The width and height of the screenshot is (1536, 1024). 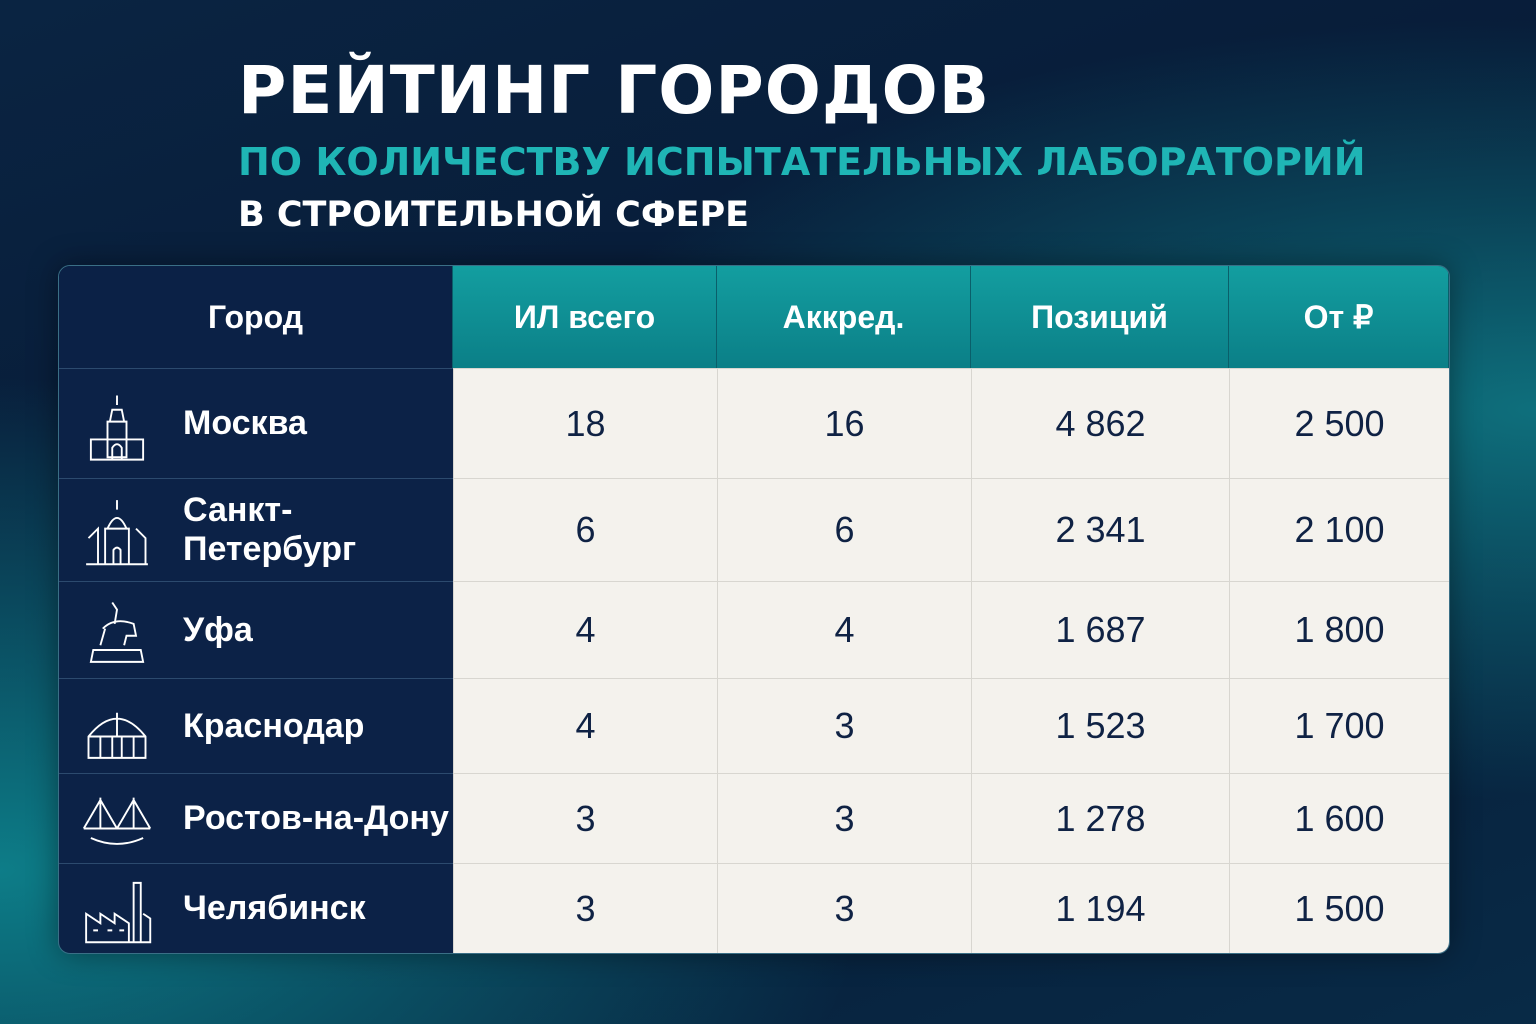 I want to click on table-cell-text: 16, so click(x=844, y=423).